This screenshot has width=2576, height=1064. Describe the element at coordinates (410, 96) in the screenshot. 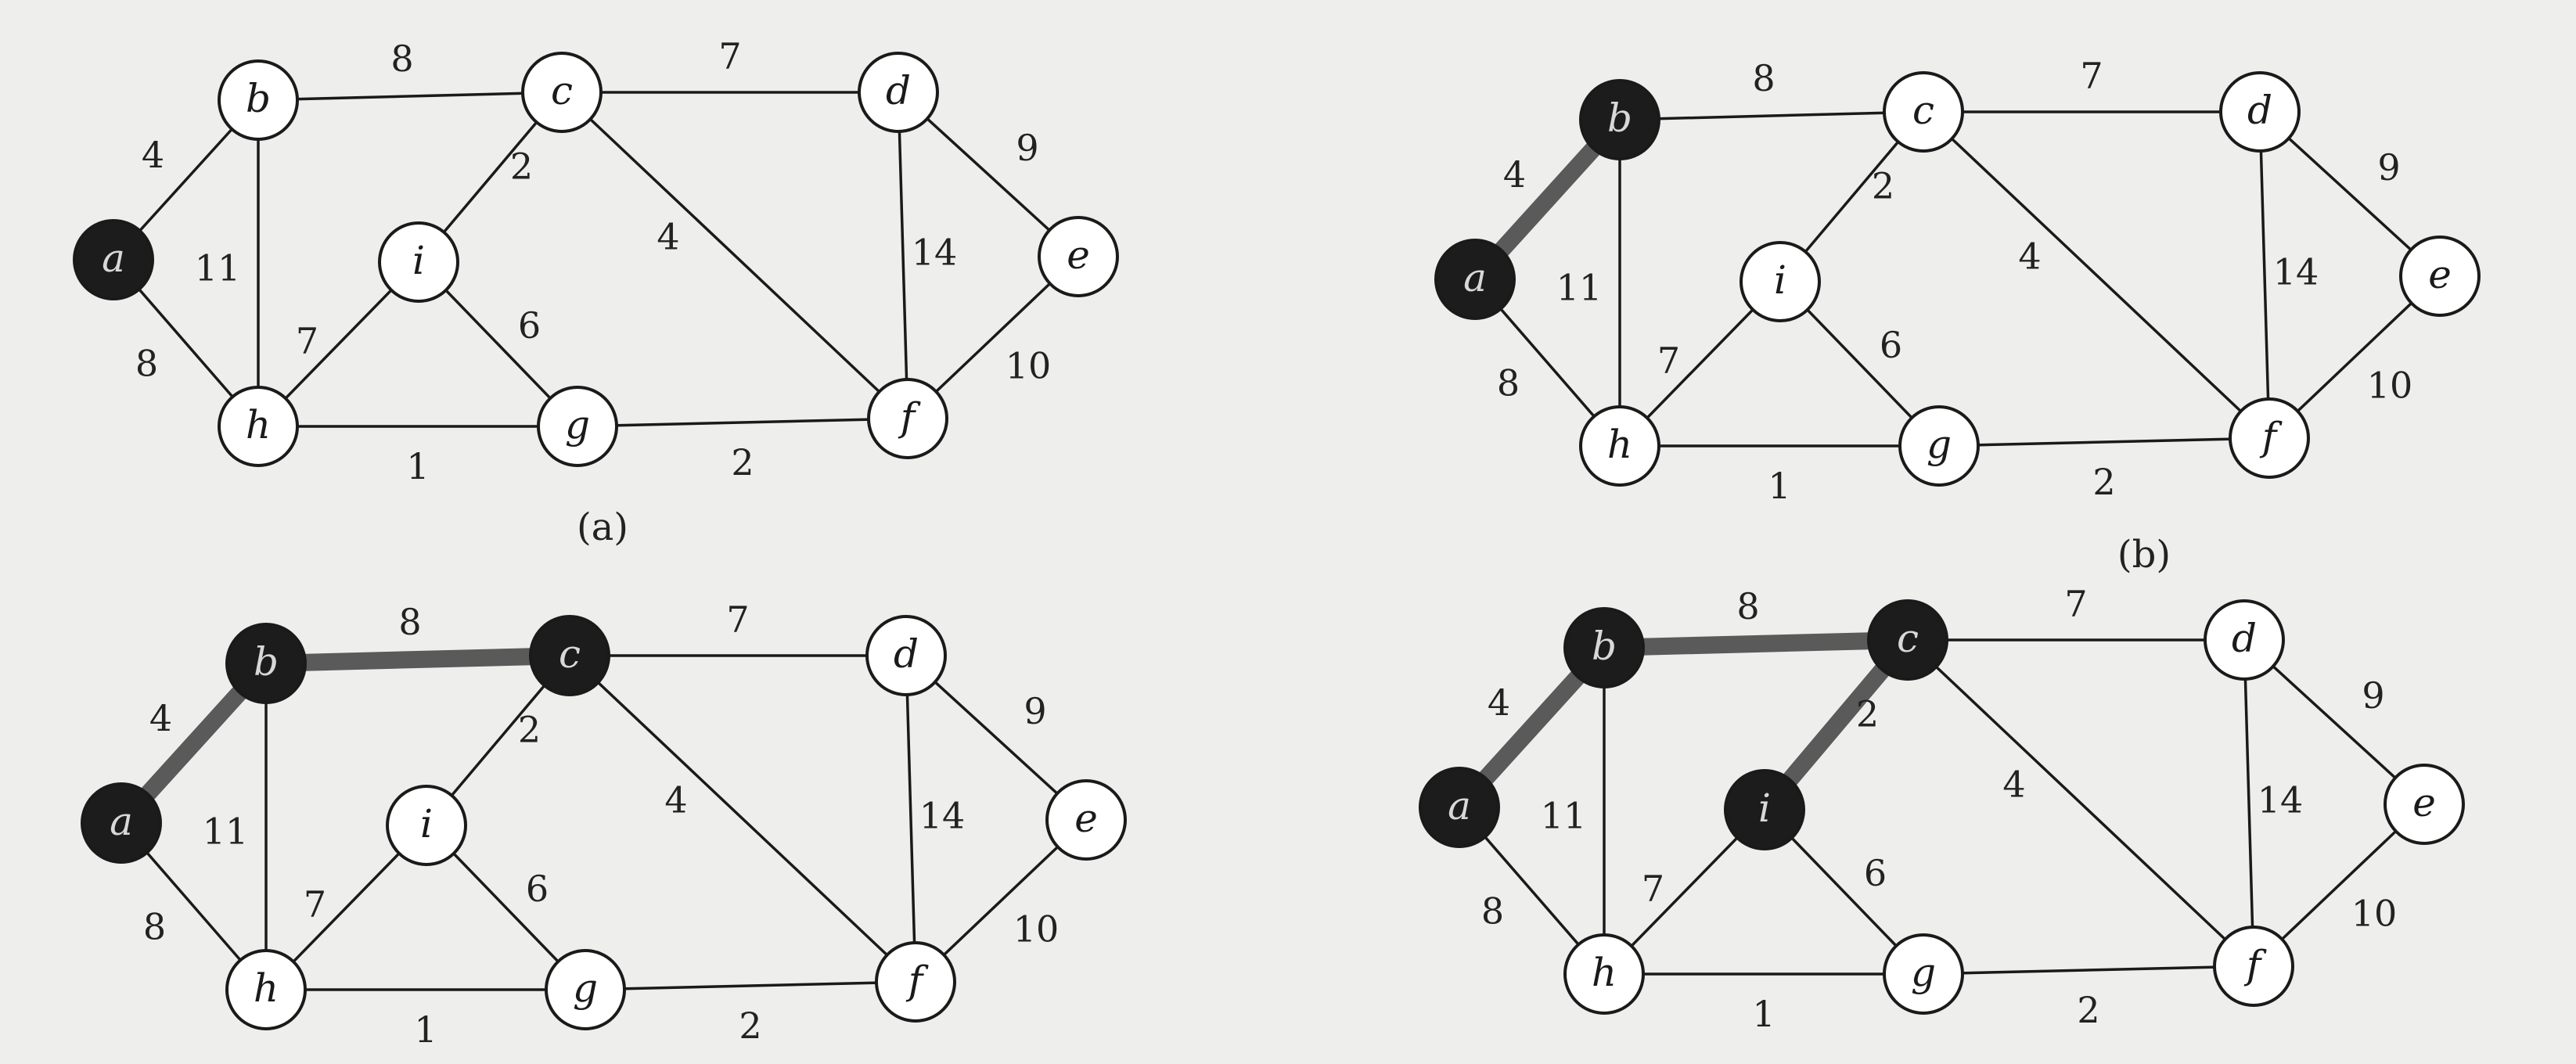

I see `edge-b-c` at that location.